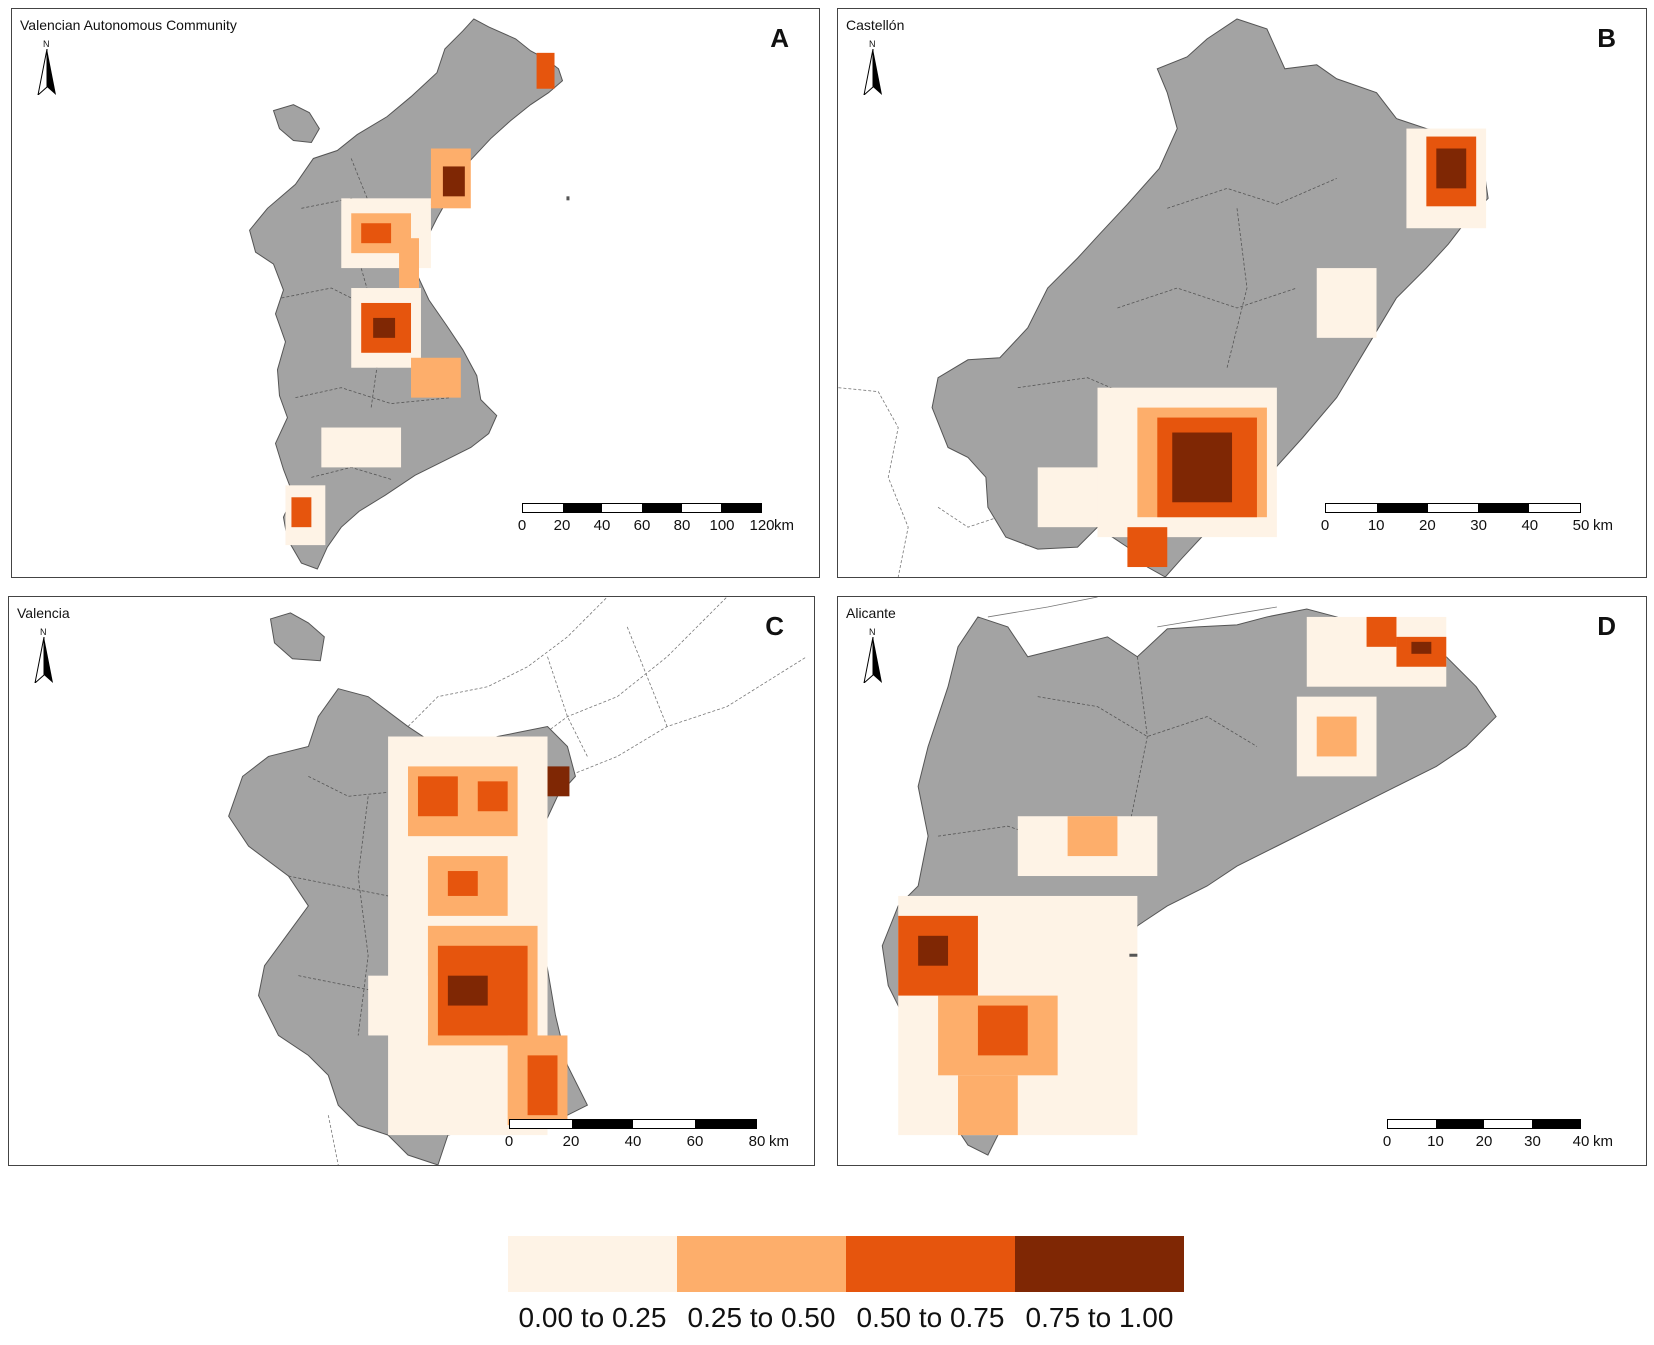 This screenshot has width=1654, height=1345. Describe the element at coordinates (1606, 38) in the screenshot. I see `panel-letter: B` at that location.